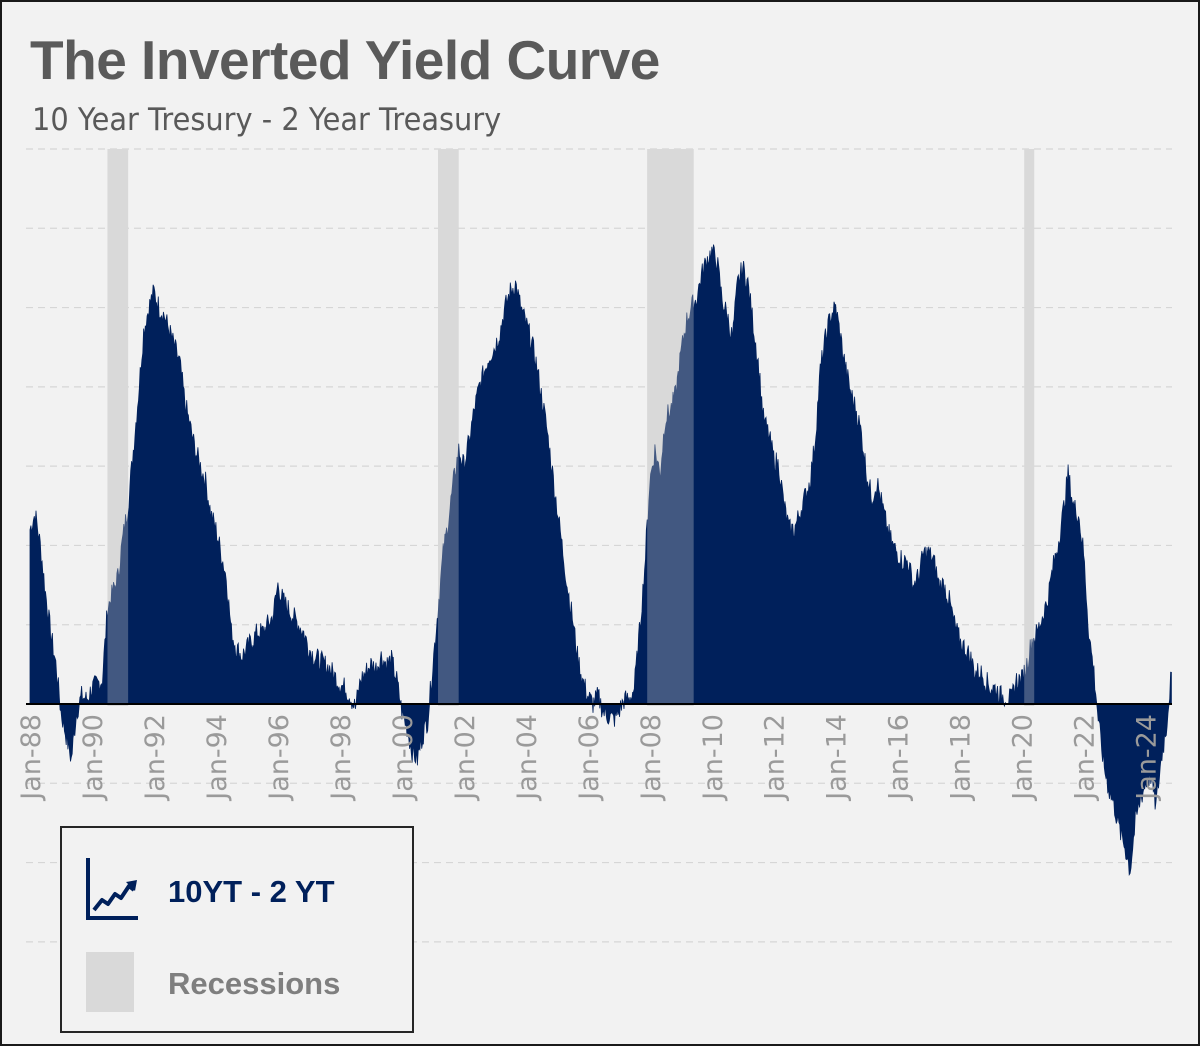 The width and height of the screenshot is (1200, 1046). Describe the element at coordinates (279, 758) in the screenshot. I see `x-tick-label: Jan-96` at that location.